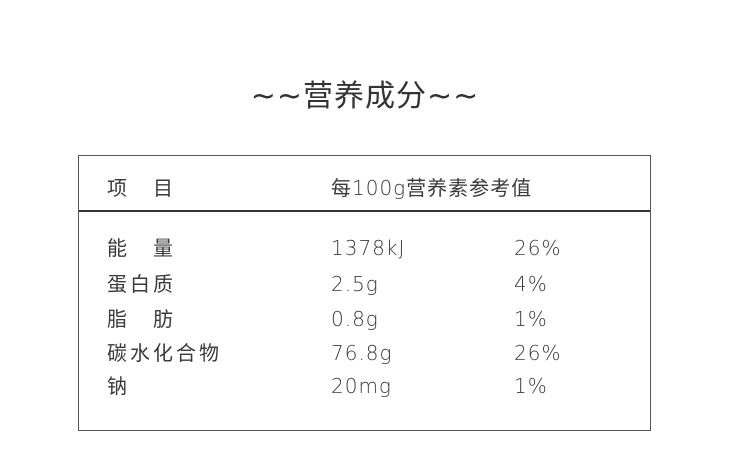 Image resolution: width=730 pixels, height=469 pixels. I want to click on per100g-value: 2.5g, so click(355, 284).